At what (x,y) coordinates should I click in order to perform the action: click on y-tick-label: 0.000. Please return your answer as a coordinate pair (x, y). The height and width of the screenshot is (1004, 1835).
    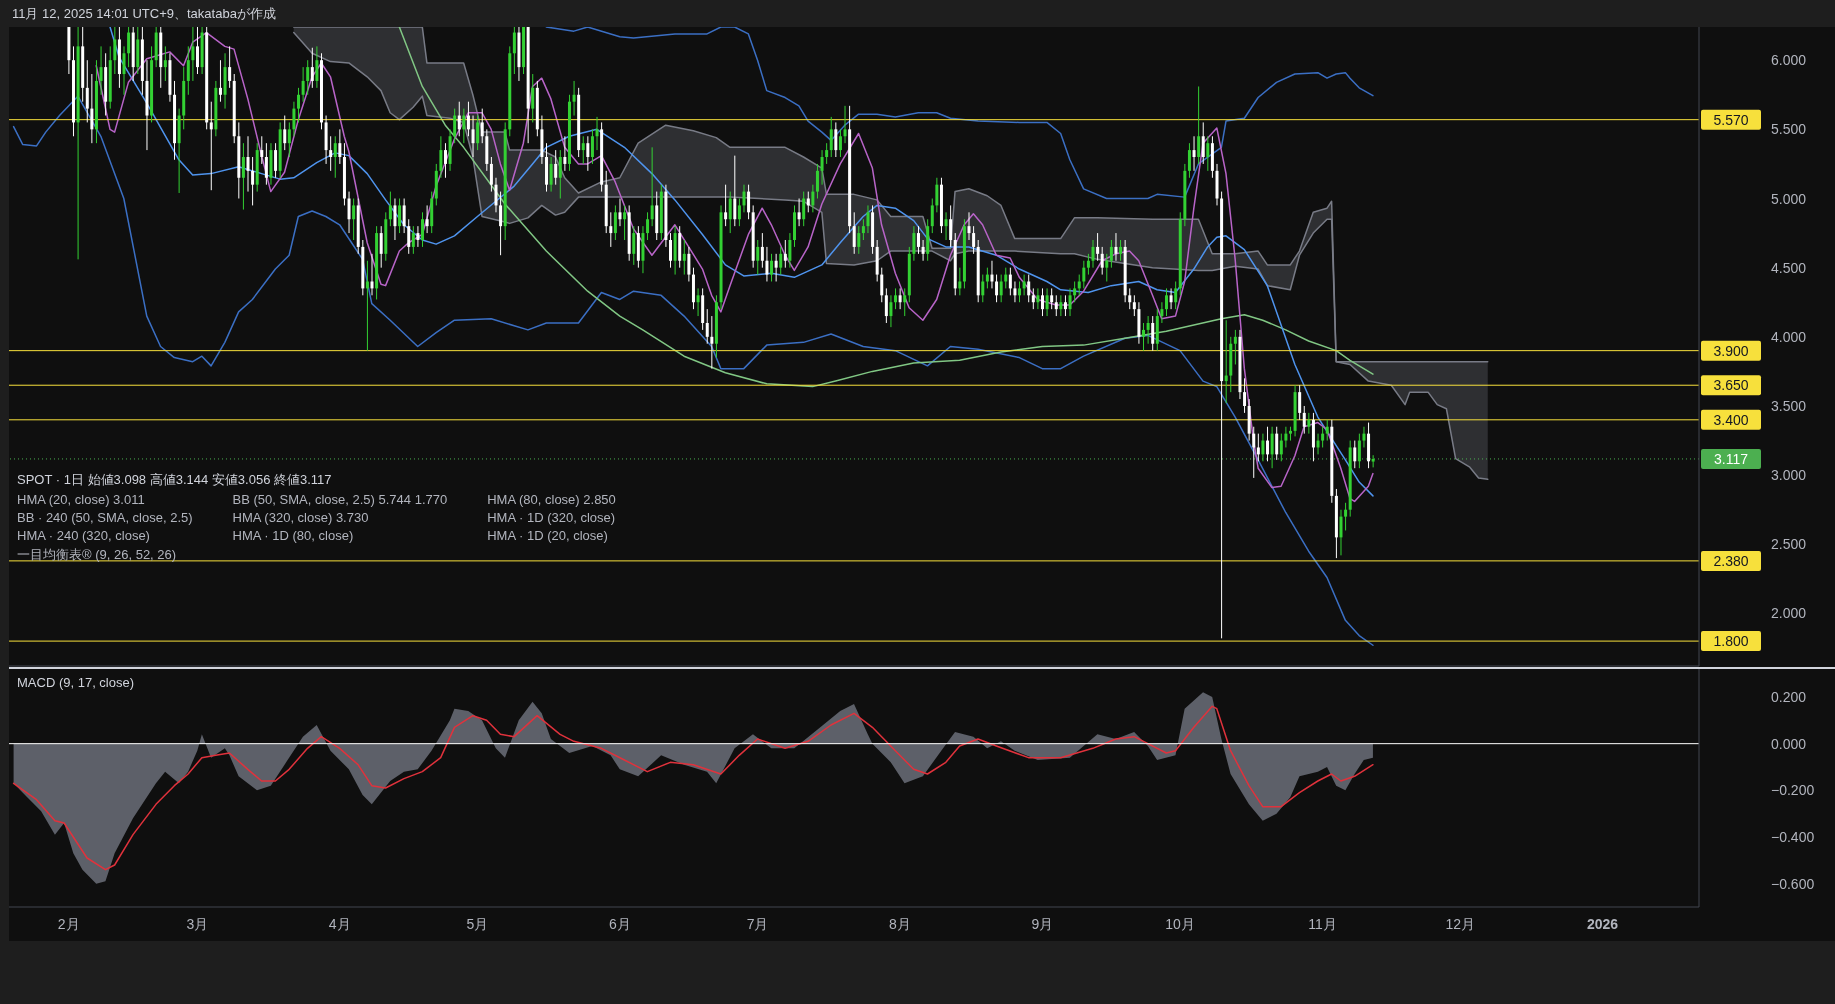
    Looking at the image, I should click on (1789, 743).